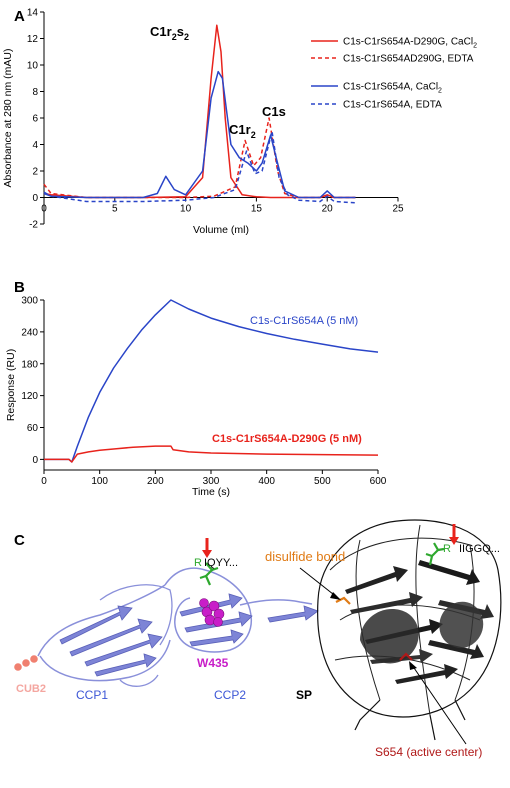  I want to click on y-tick-label: 8, so click(35, 92).